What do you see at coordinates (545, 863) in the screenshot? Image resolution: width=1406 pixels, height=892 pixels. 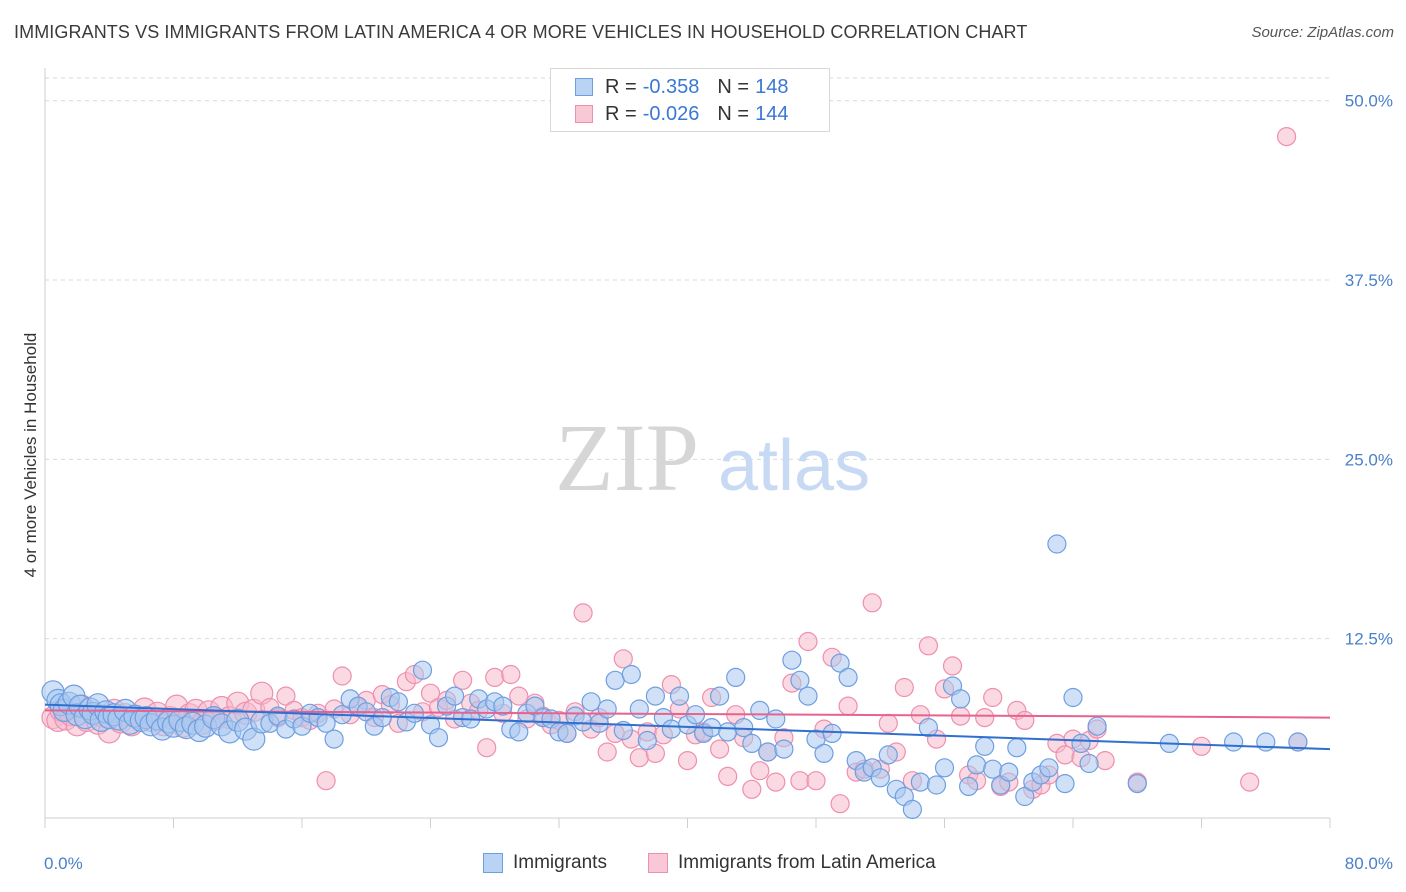 I see `legend-item-immigrants: Immigrants` at bounding box center [545, 863].